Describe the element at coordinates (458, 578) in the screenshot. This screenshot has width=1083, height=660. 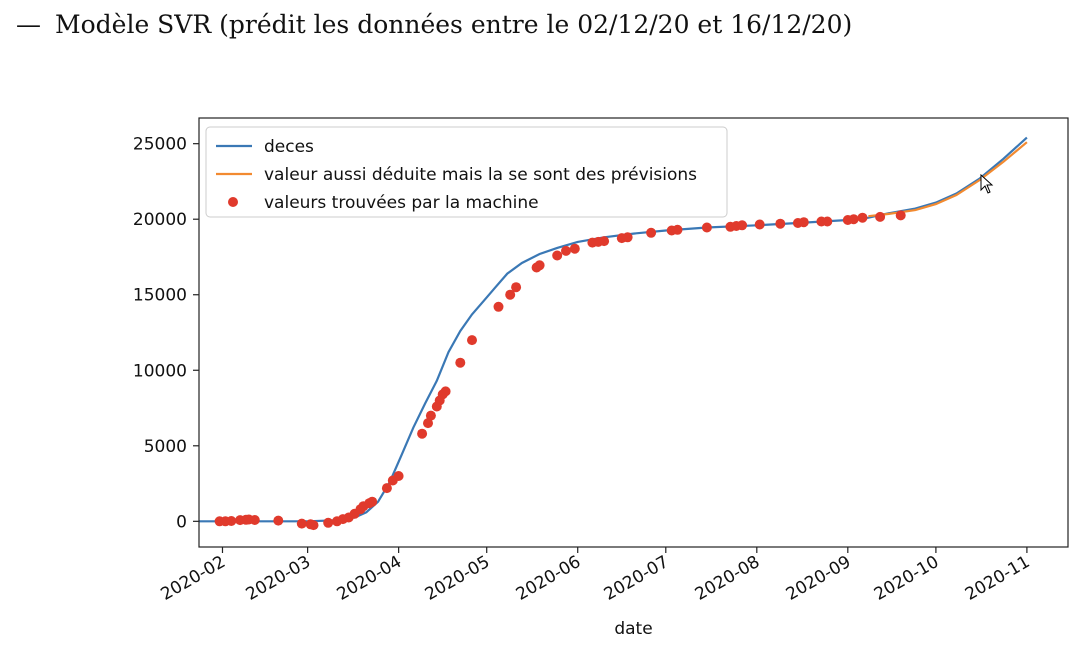
I see `x-tick-label: 2020-05` at that location.